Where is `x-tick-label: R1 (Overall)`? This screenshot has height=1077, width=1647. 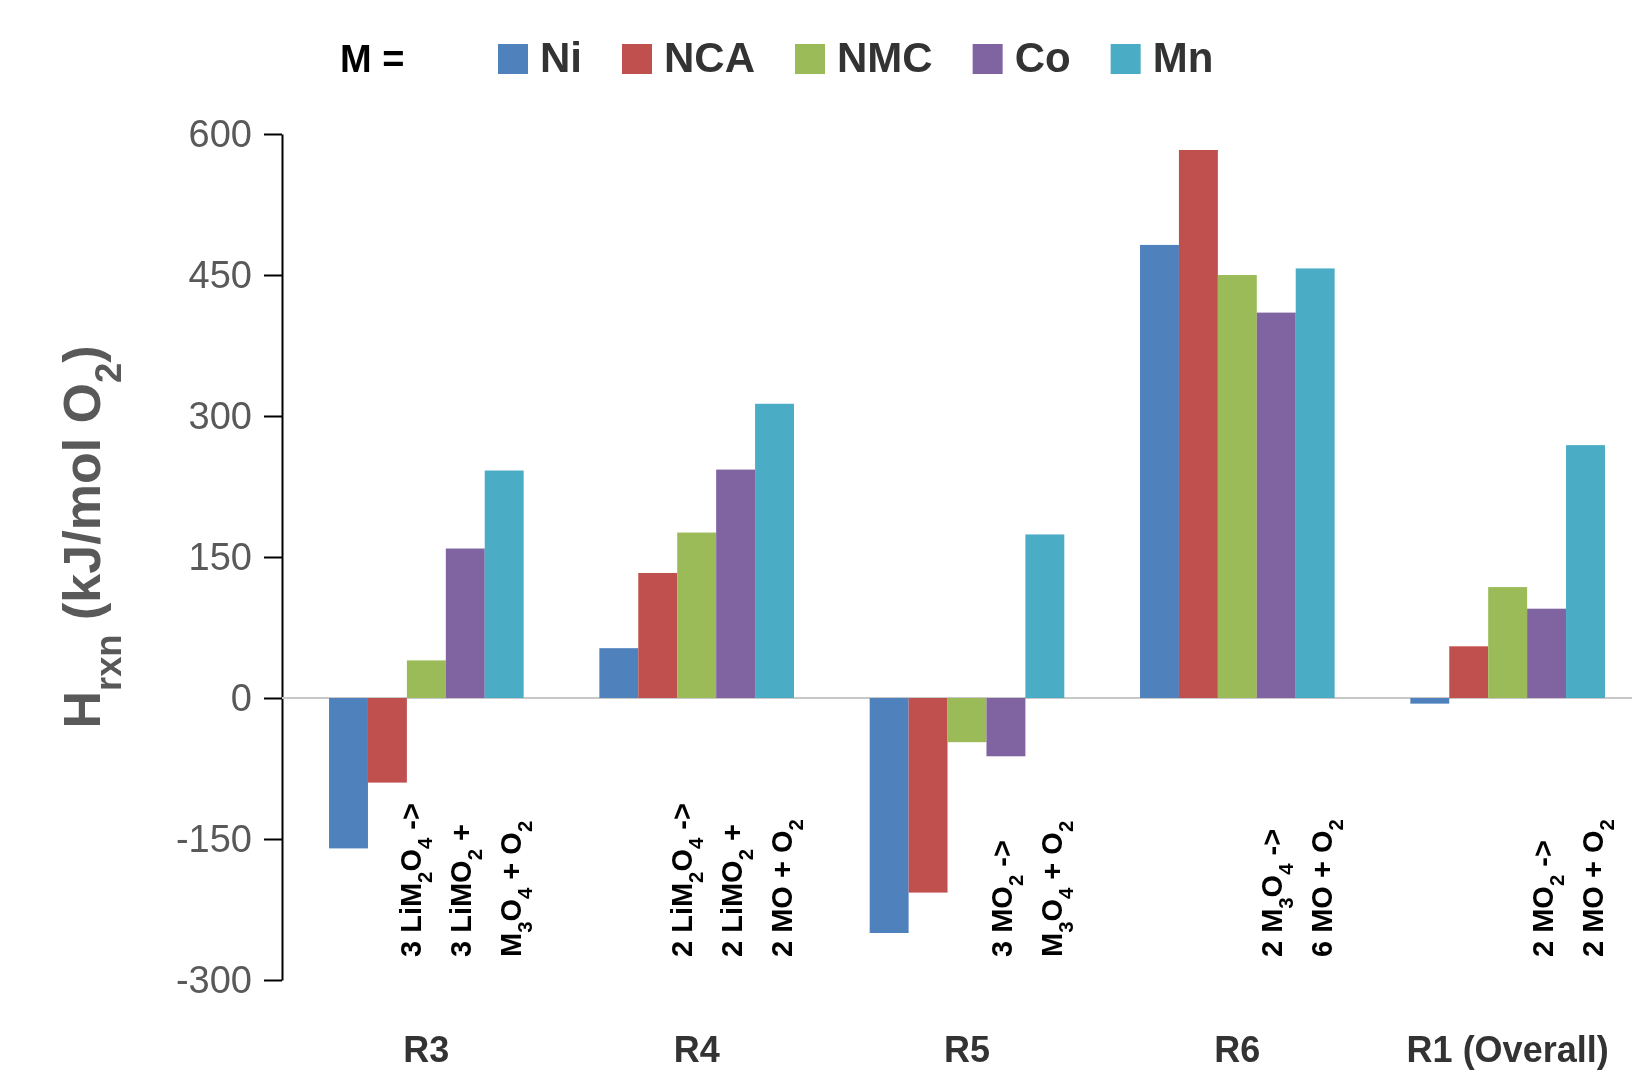
x-tick-label: R1 (Overall) is located at coordinates (1507, 1049).